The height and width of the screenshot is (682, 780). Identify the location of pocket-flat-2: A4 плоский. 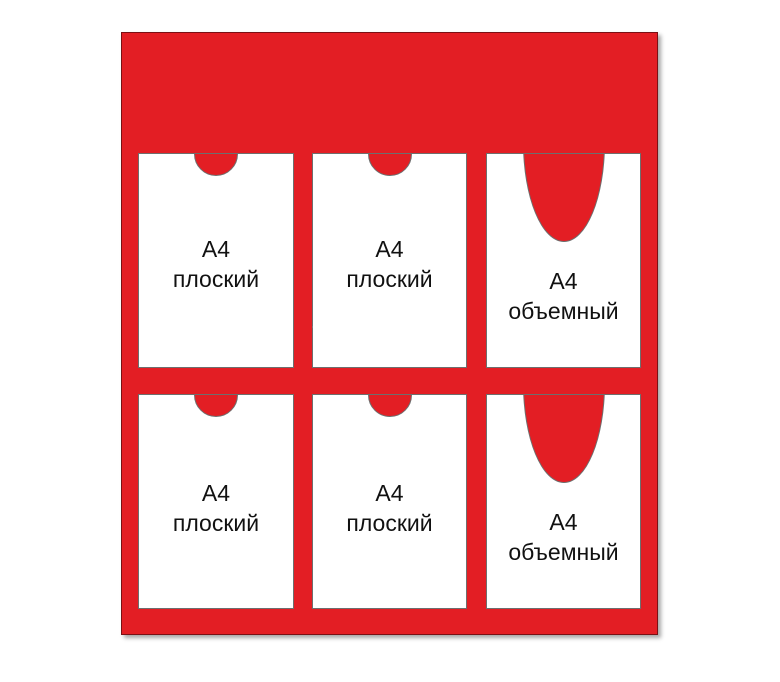
(389, 260).